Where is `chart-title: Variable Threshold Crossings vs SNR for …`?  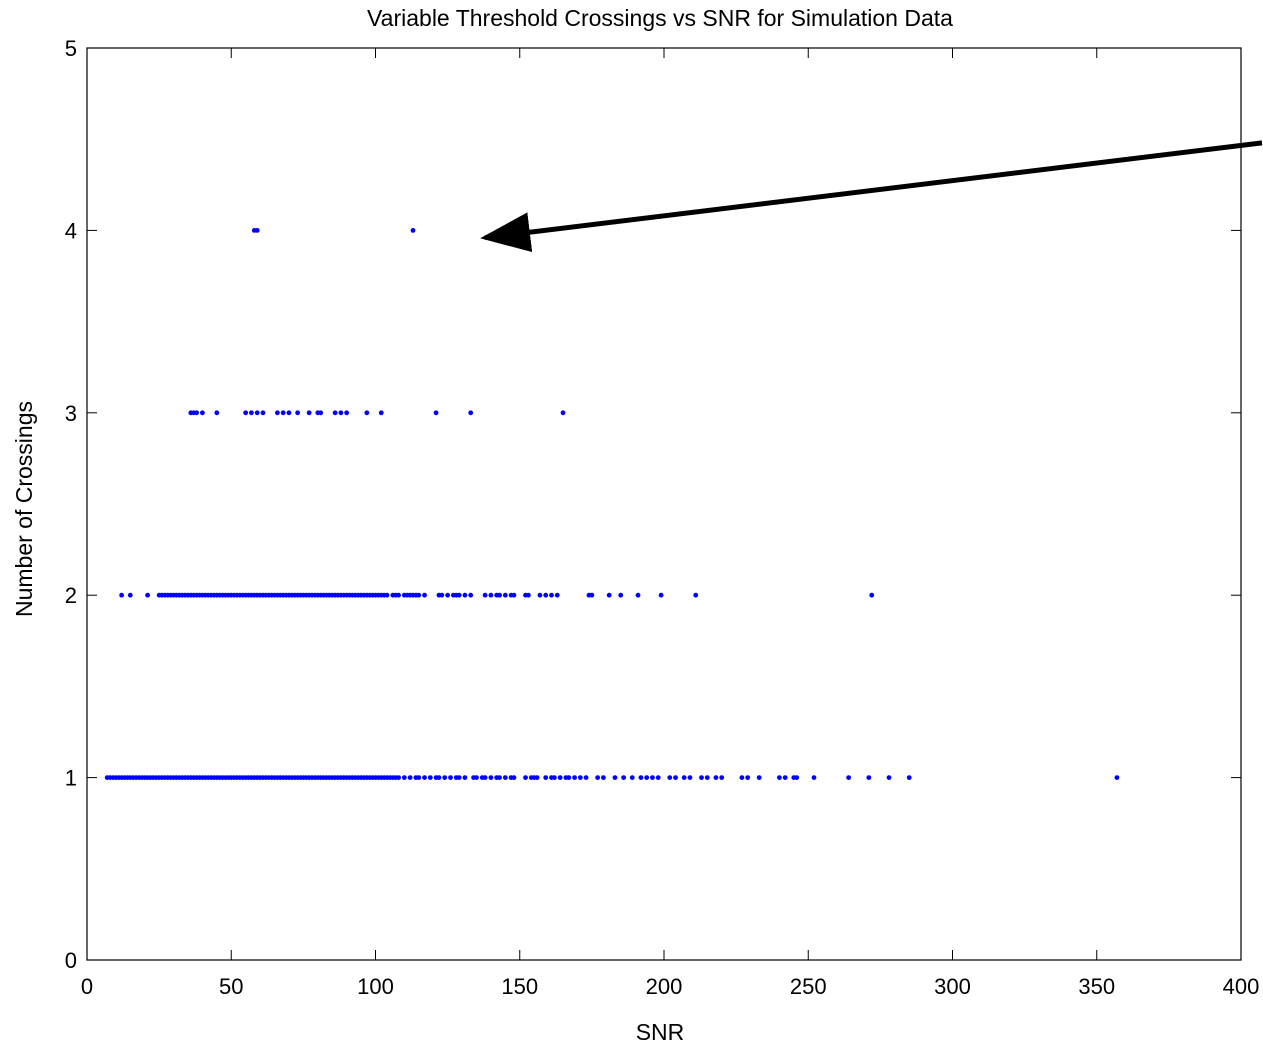
chart-title: Variable Threshold Crossings vs SNR for … is located at coordinates (660, 18).